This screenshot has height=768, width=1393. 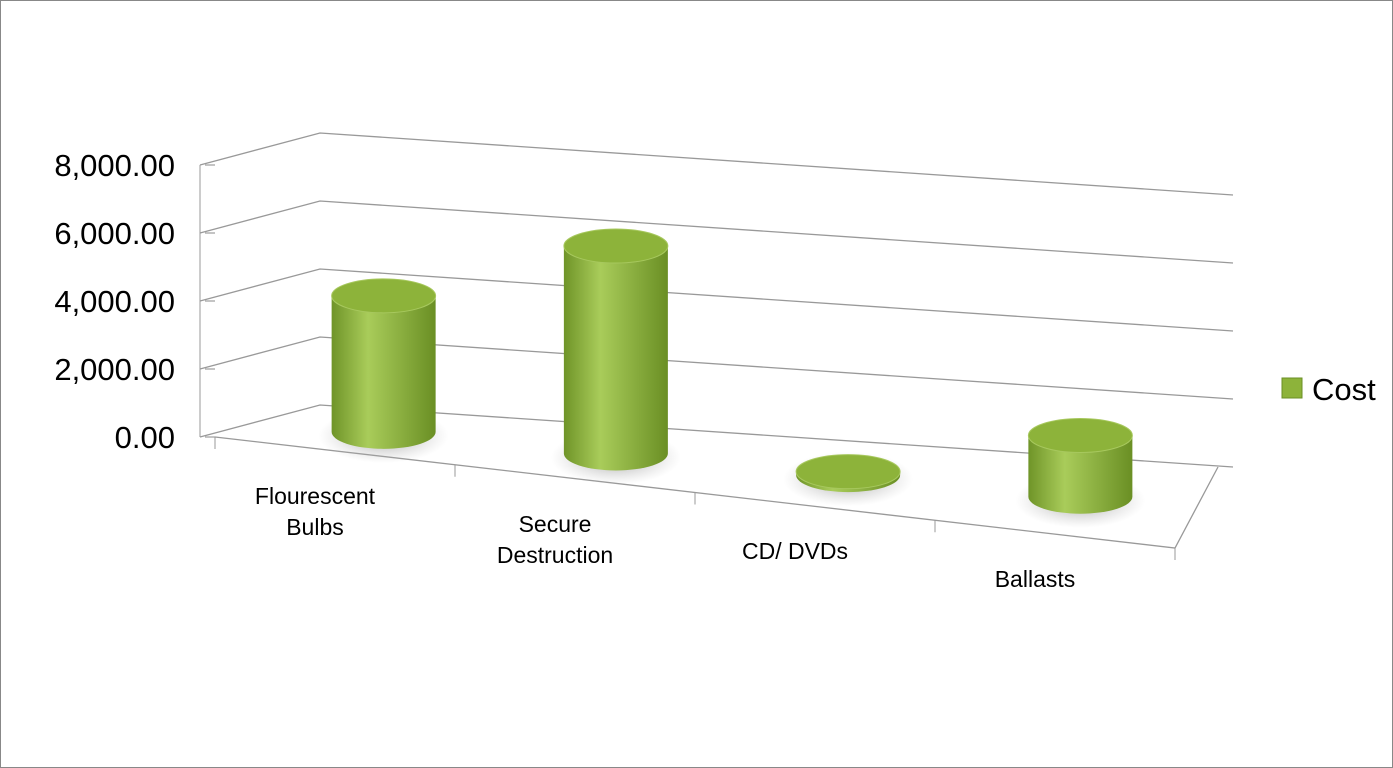 What do you see at coordinates (145, 437) in the screenshot?
I see `y-tick-label: 0.00` at bounding box center [145, 437].